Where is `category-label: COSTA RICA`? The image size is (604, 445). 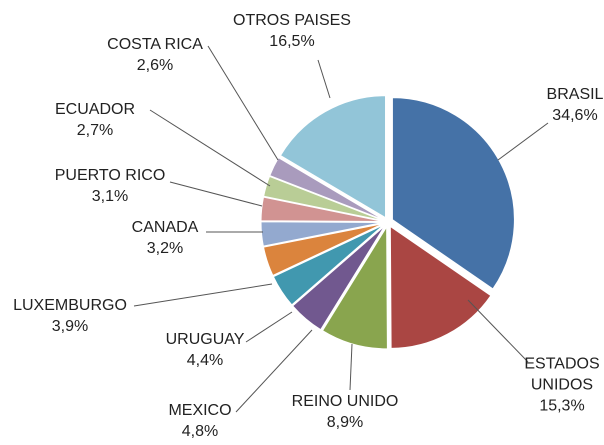
category-label: COSTA RICA is located at coordinates (155, 44).